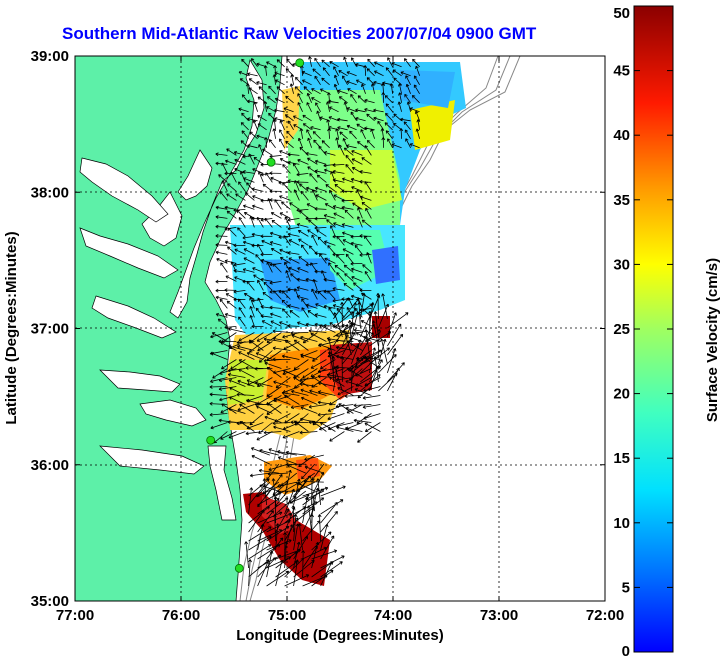 Image resolution: width=724 pixels, height=659 pixels. Describe the element at coordinates (50, 465) in the screenshot. I see `y-tick-label: 36:00` at that location.